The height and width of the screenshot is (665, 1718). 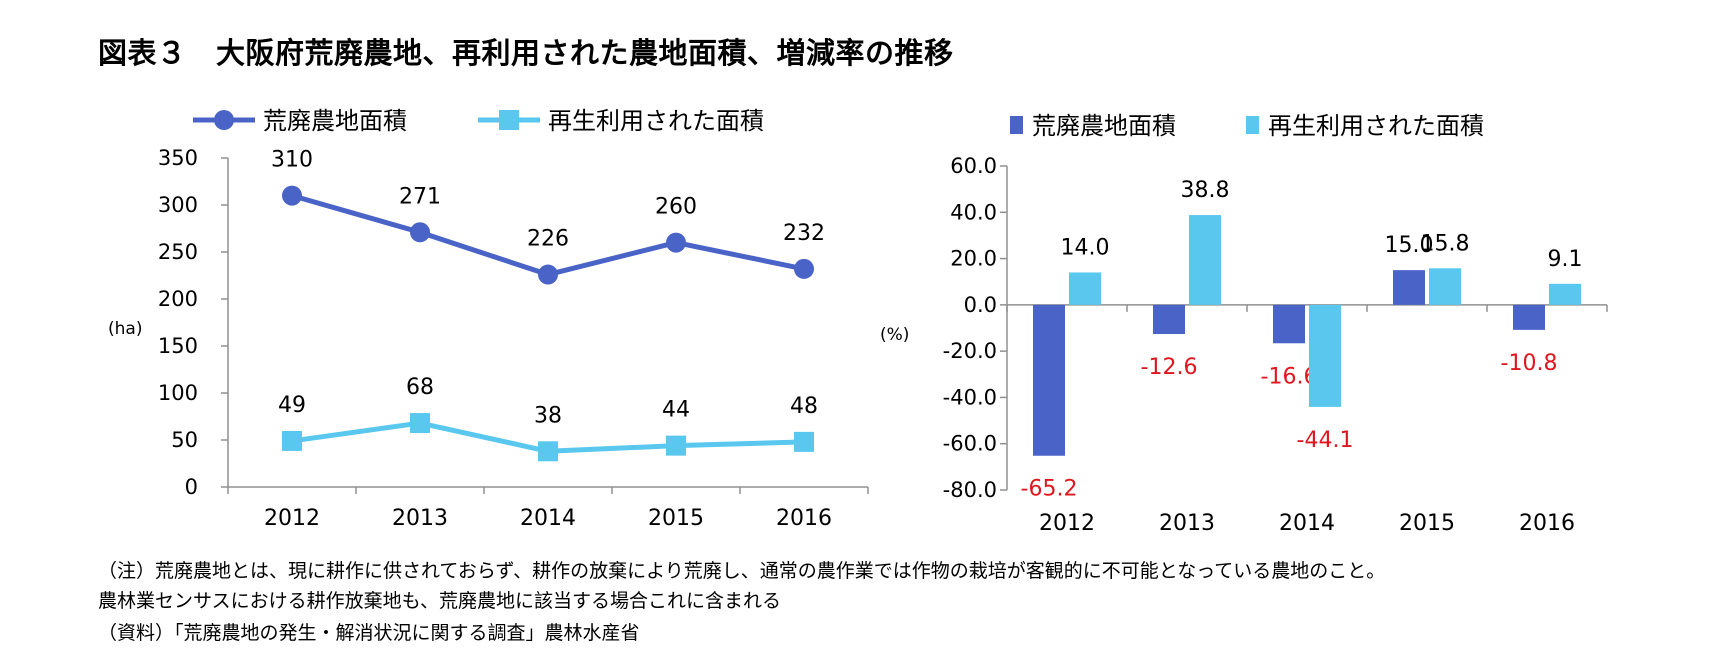 What do you see at coordinates (1289, 324) in the screenshot?
I see `bar-series1-2014` at bounding box center [1289, 324].